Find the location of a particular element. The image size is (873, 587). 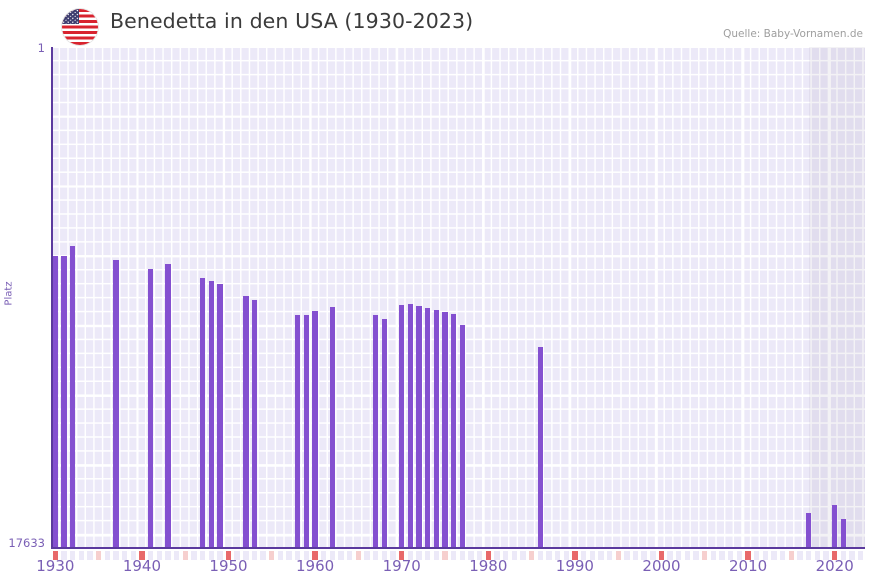

tick-block-1939 is located at coordinates (133, 555).